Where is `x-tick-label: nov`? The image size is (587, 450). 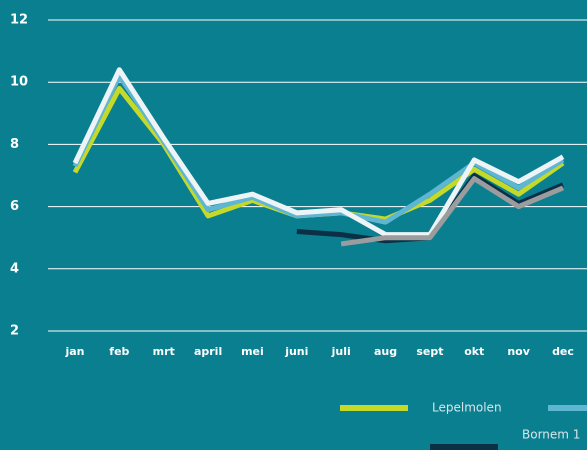
x-tick-label: nov is located at coordinates (518, 351).